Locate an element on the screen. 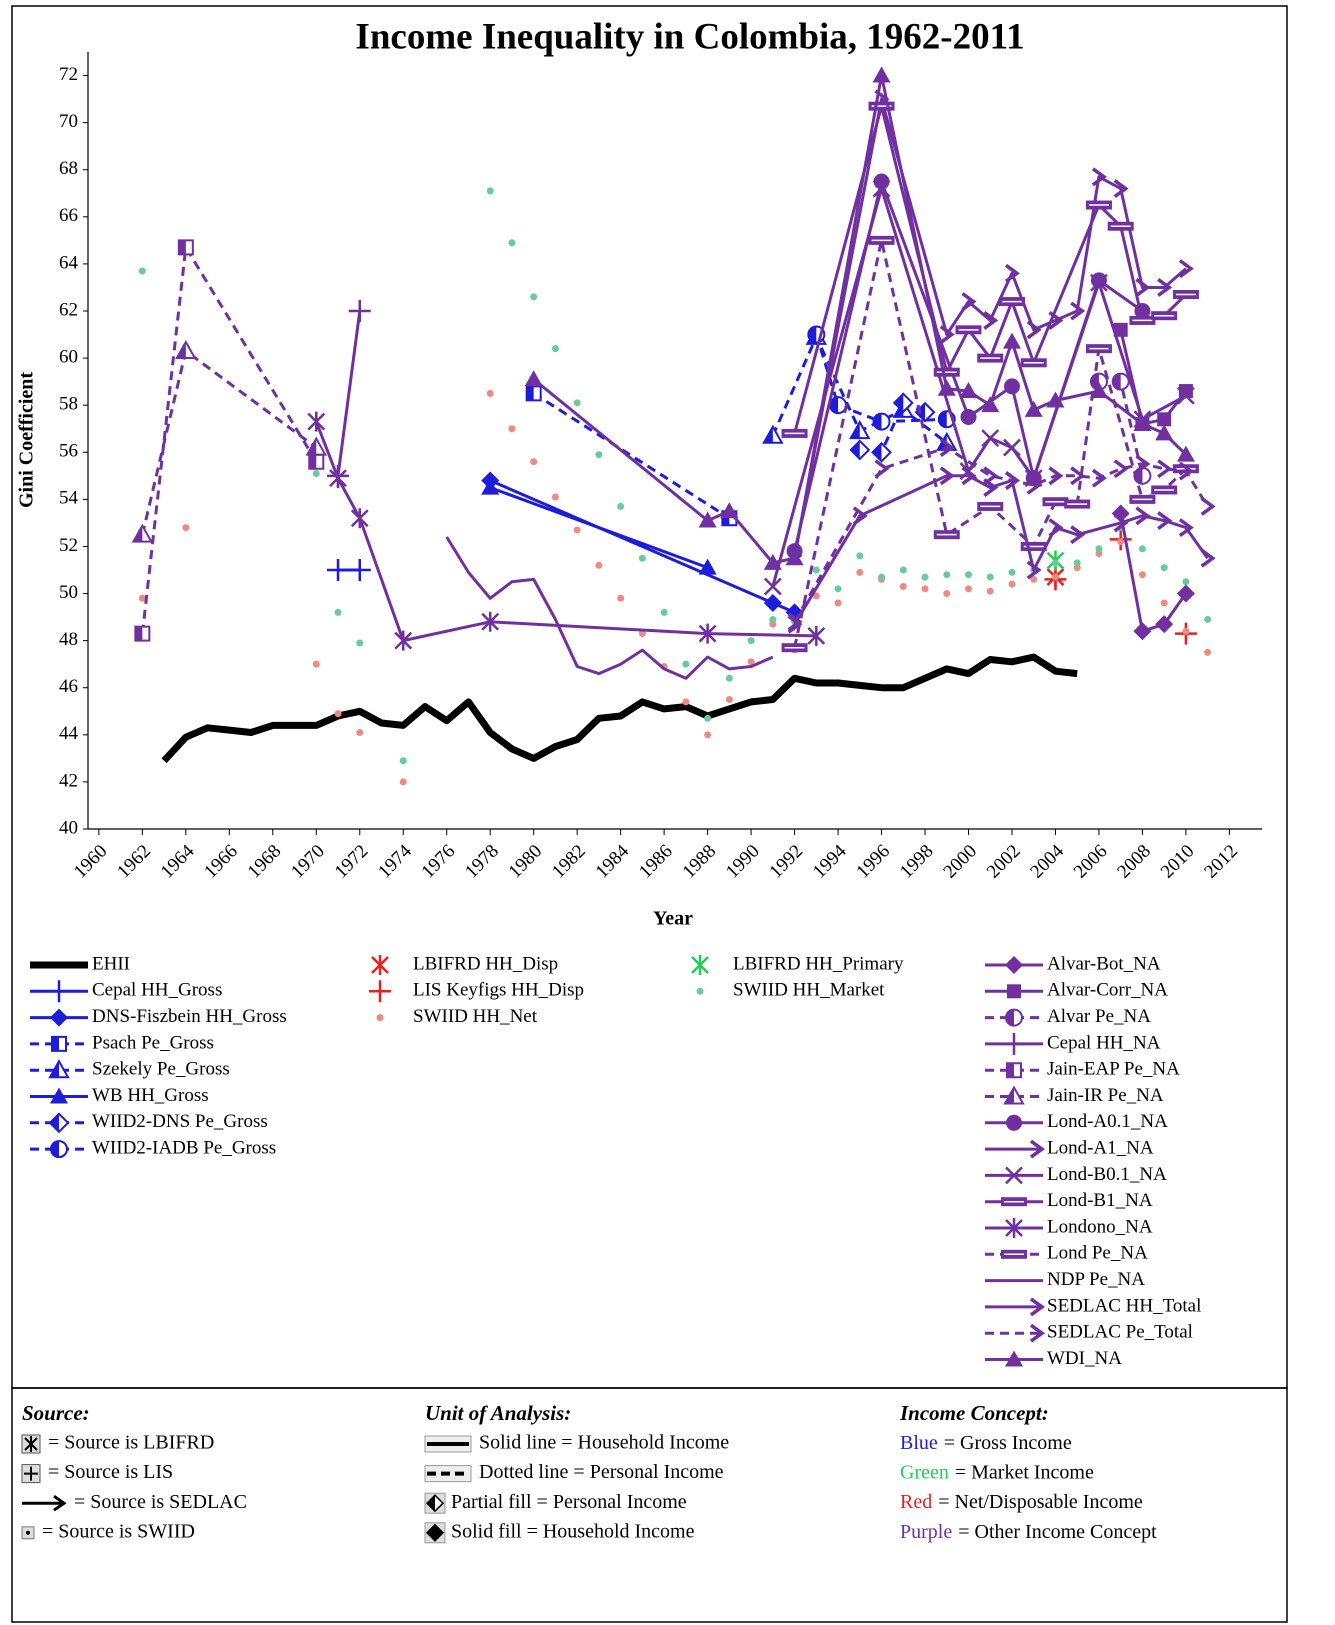  key-title: Source: is located at coordinates (56, 1413).